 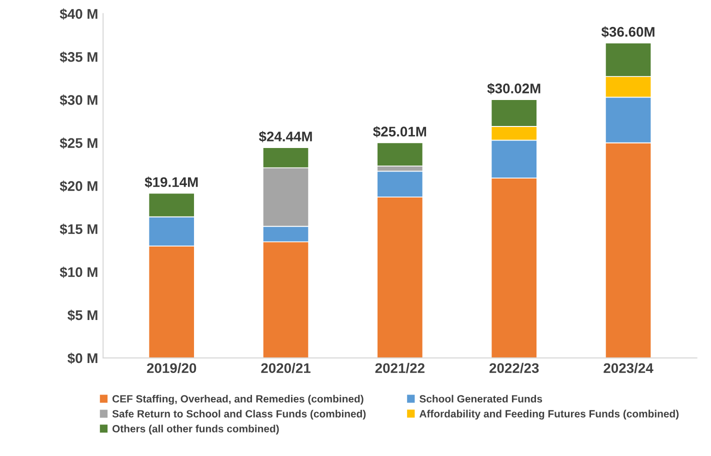 I want to click on total-label: $30.02M, so click(x=513, y=88).